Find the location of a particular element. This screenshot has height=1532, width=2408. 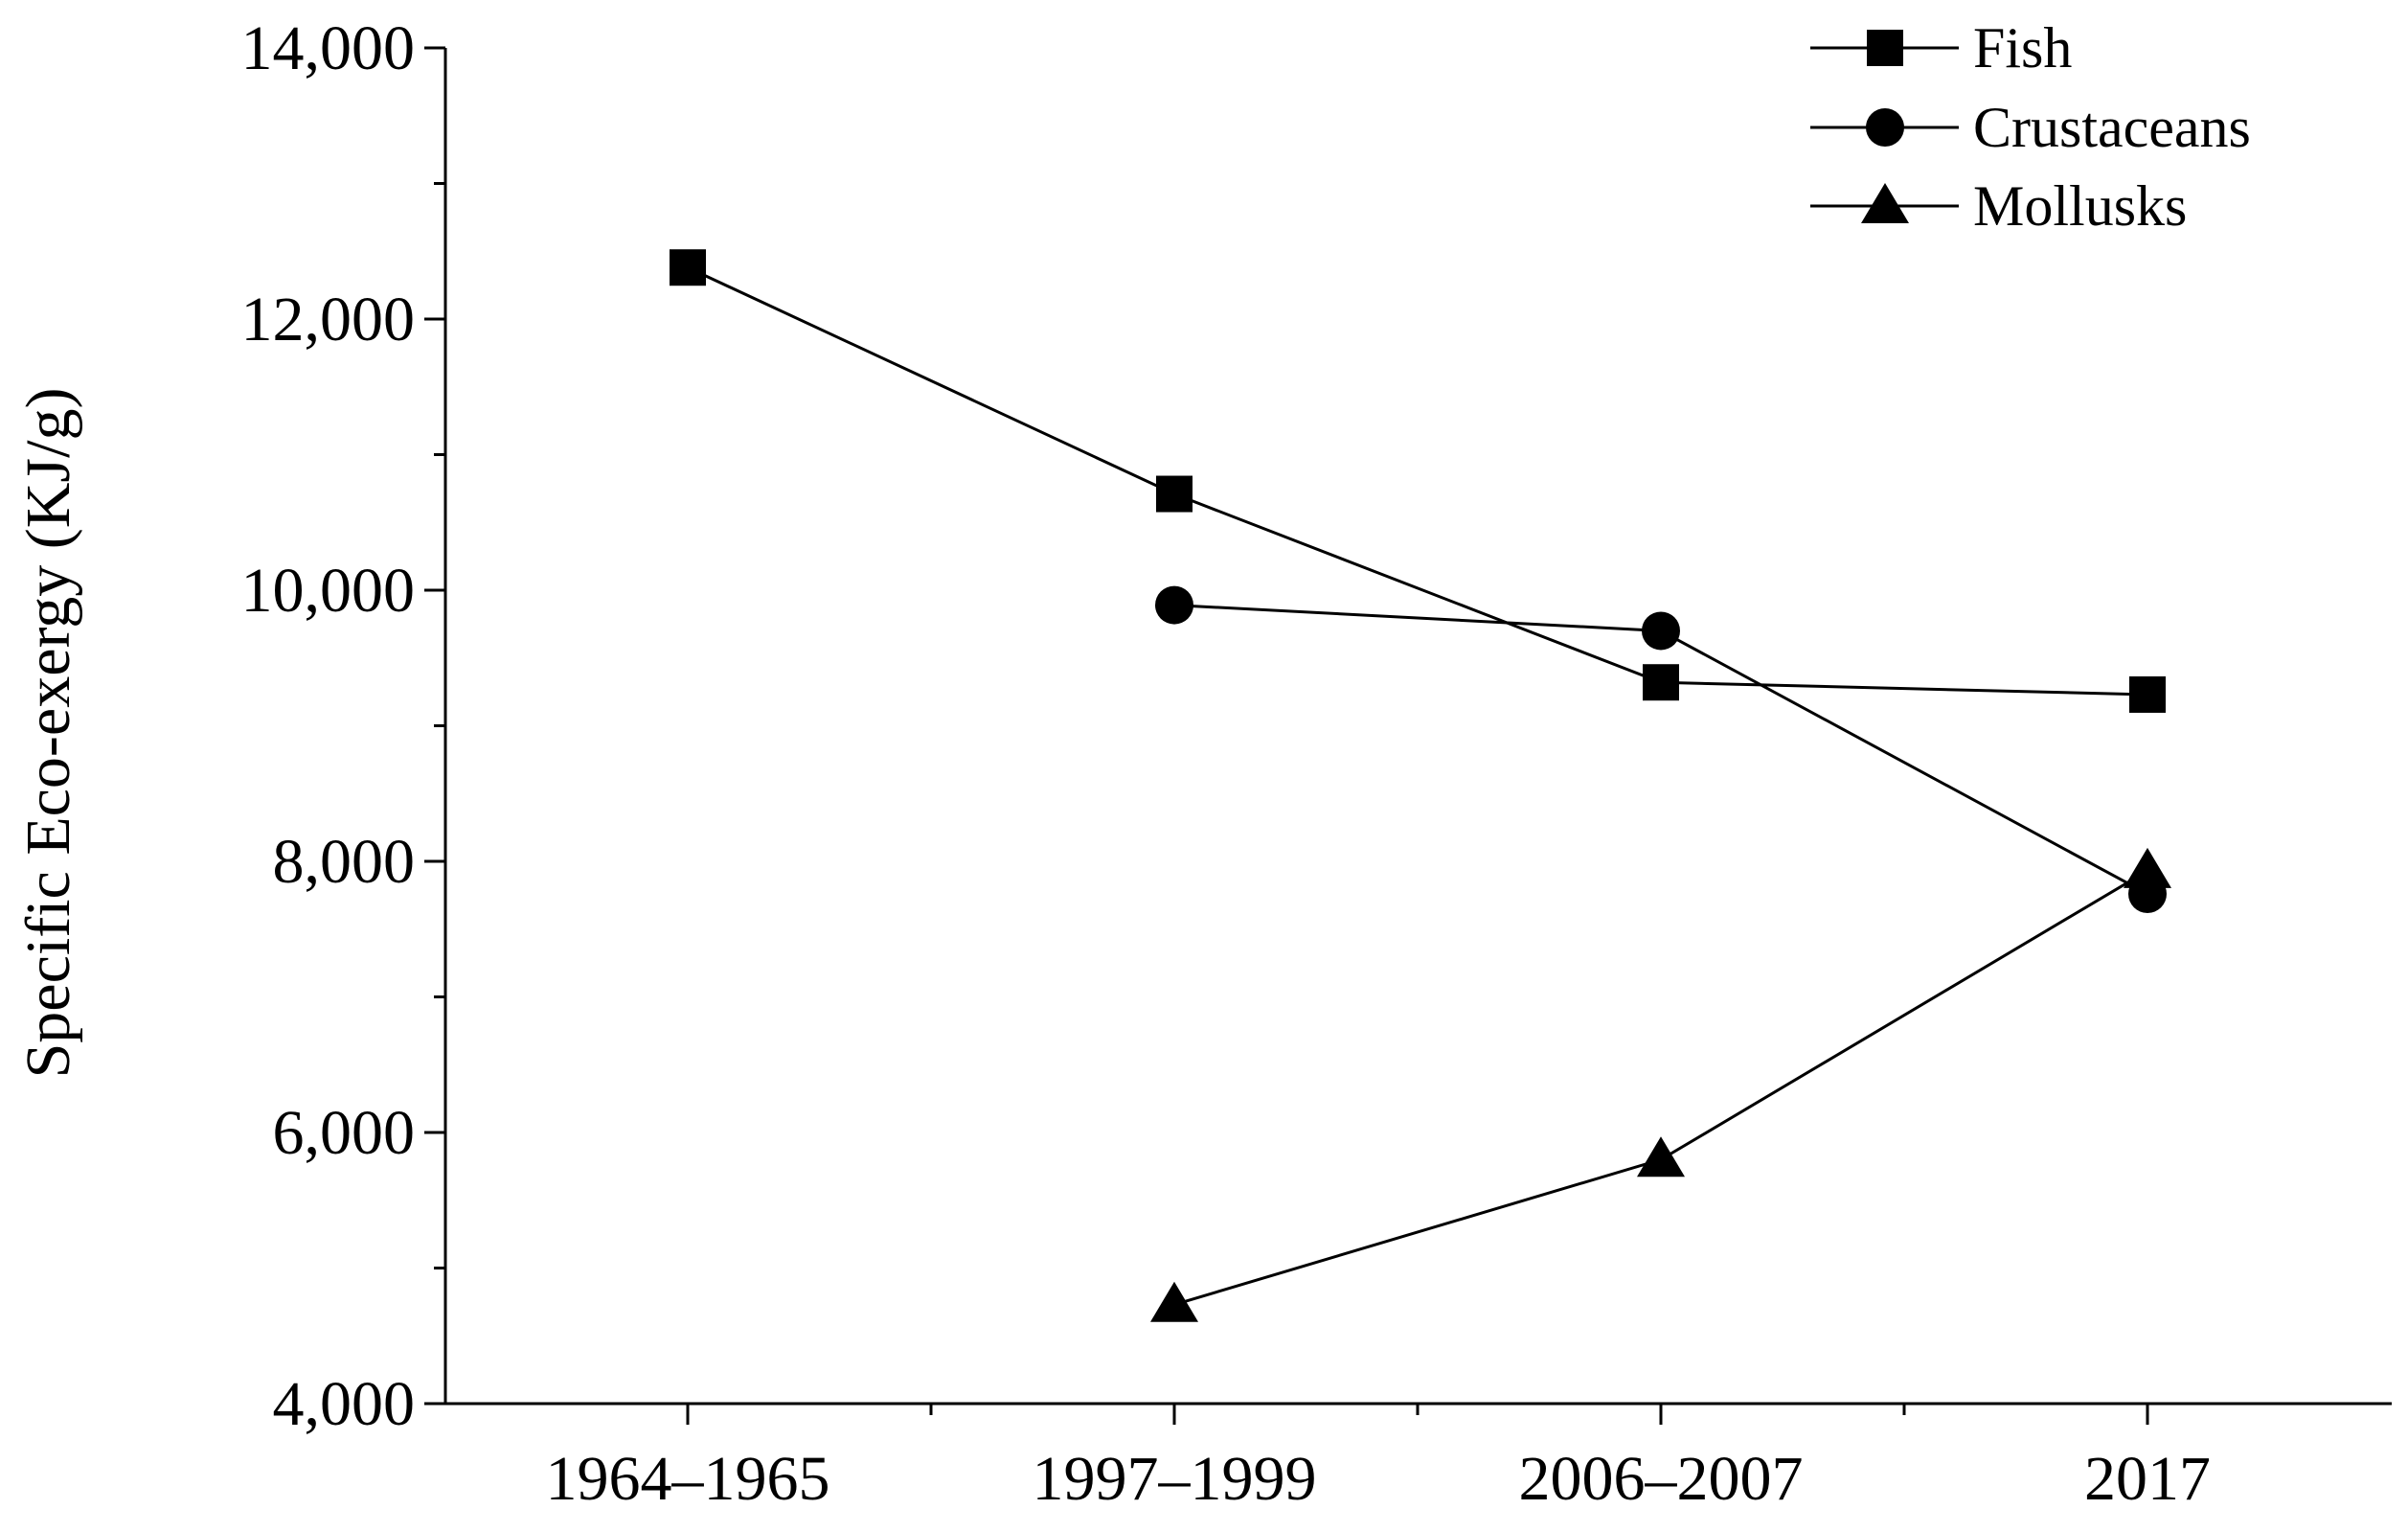

series-crustaceans is located at coordinates (1661, 749).